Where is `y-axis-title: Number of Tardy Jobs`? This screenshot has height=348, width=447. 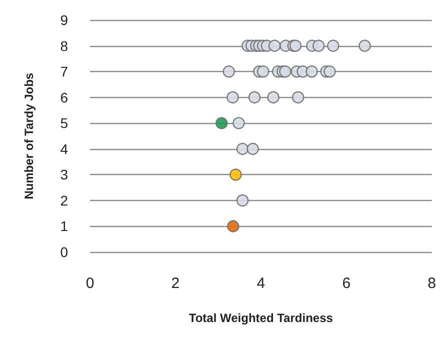
y-axis-title: Number of Tardy Jobs is located at coordinates (29, 136).